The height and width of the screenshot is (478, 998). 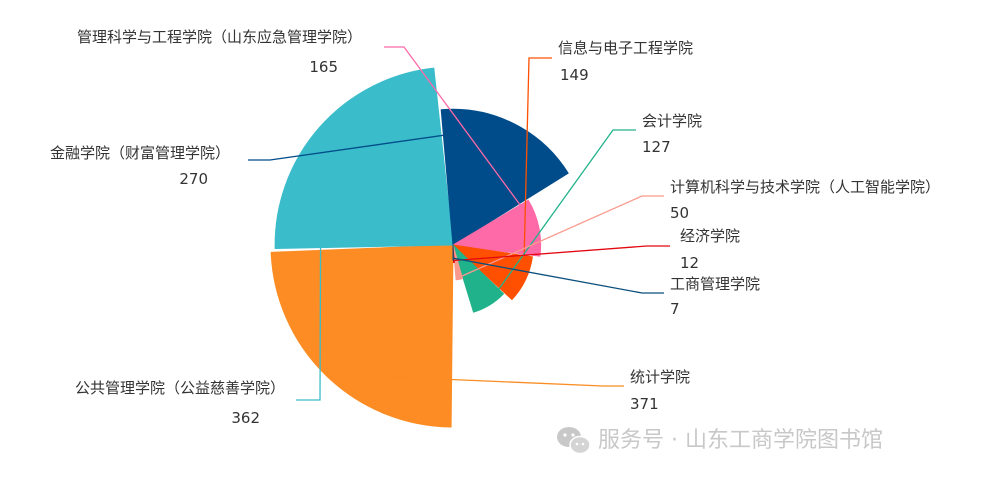 What do you see at coordinates (574, 75) in the screenshot?
I see `slice-label-value: 149` at bounding box center [574, 75].